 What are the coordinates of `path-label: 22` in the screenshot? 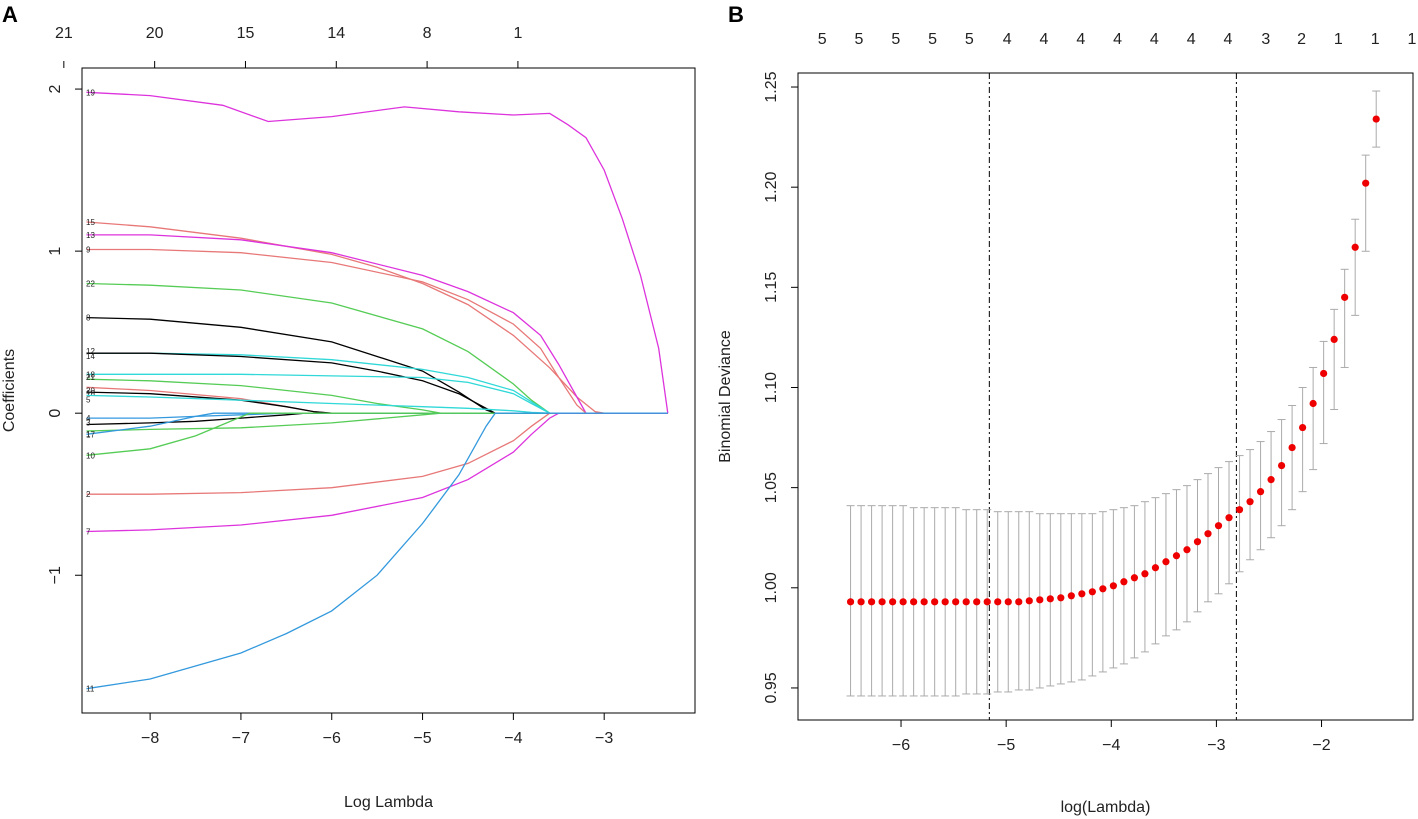 It's located at (90, 284).